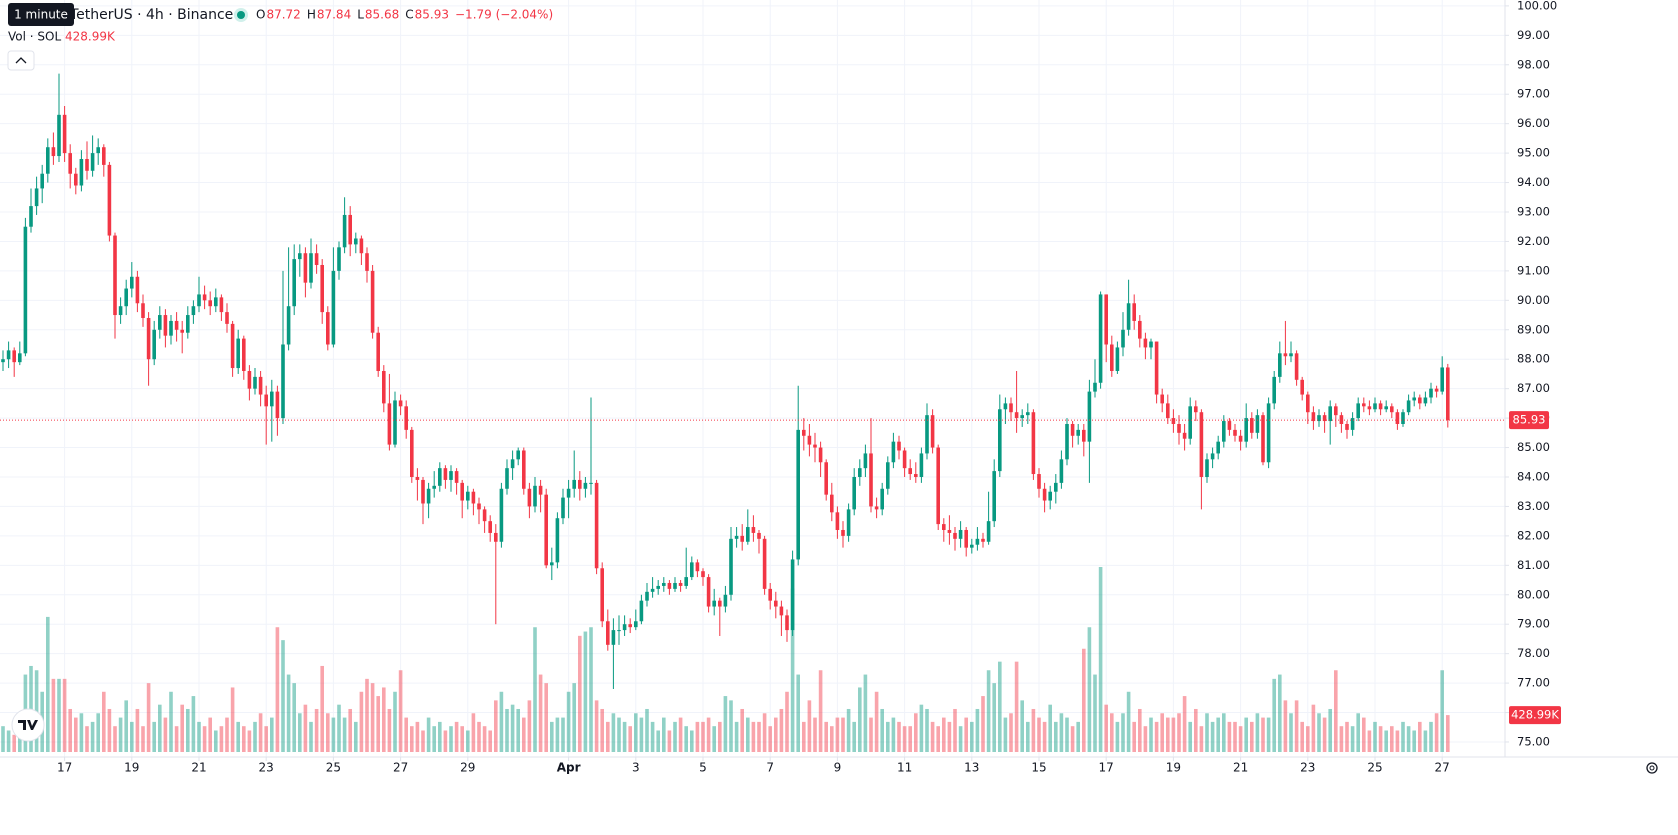 This screenshot has width=1678, height=835. I want to click on x-tick-label: 29, so click(467, 768).